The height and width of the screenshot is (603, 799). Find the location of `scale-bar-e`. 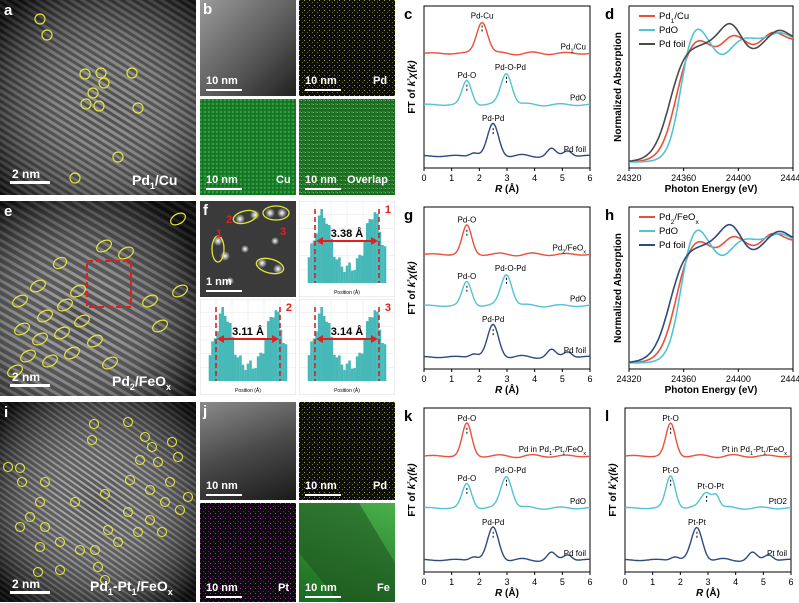

scale-bar-e is located at coordinates (30, 385).